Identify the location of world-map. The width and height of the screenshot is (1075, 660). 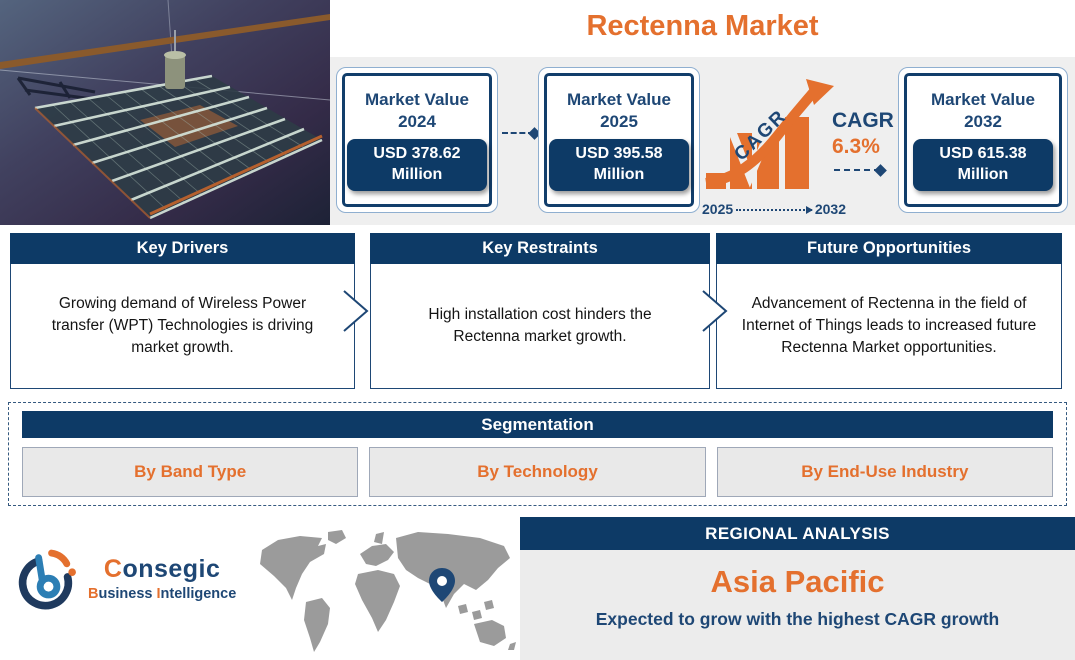
(388, 591).